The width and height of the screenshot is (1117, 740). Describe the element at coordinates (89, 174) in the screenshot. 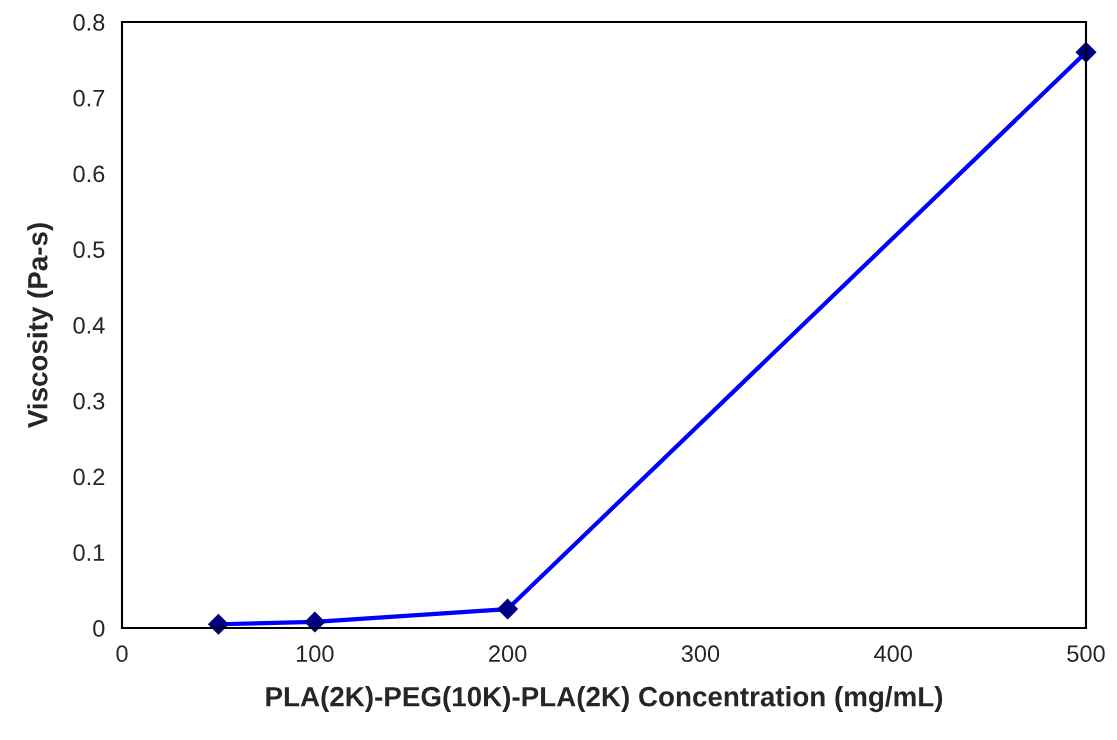

I see `y-tick-label: 0.6` at that location.